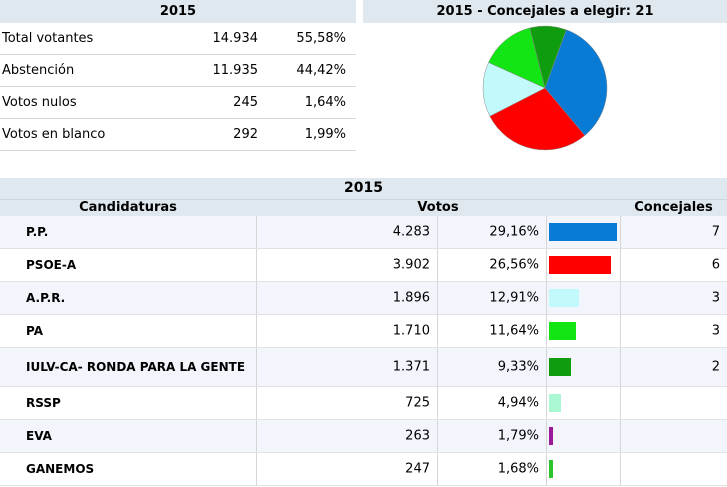 This screenshot has width=727, height=487. I want to click on pct-cell: 29,16%, so click(492, 232).